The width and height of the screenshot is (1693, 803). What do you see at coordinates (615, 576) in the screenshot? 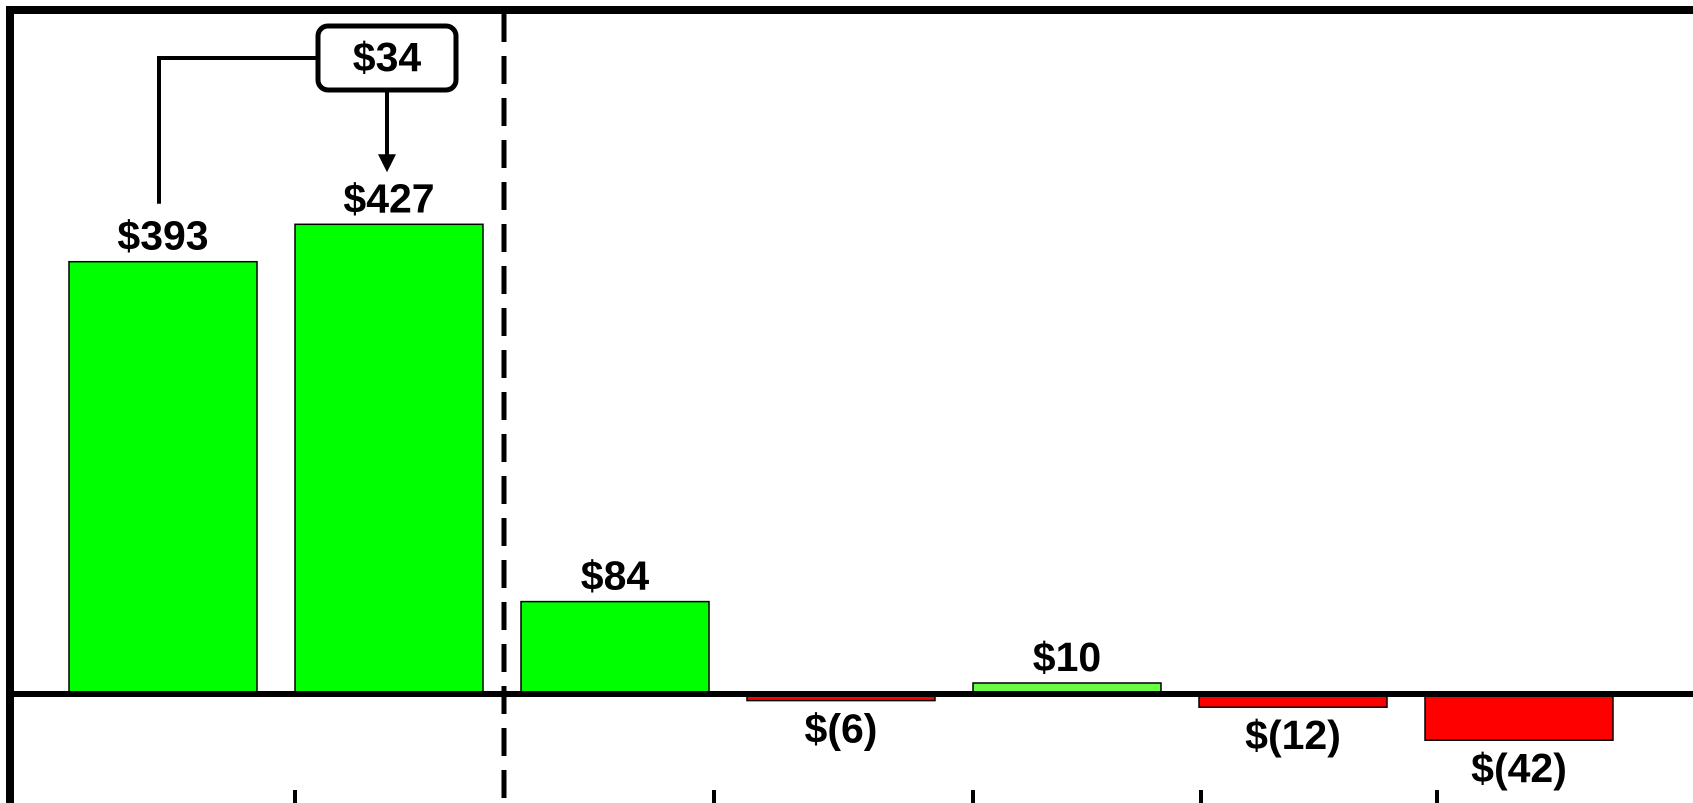
I see `data-label-2: $84` at bounding box center [615, 576].